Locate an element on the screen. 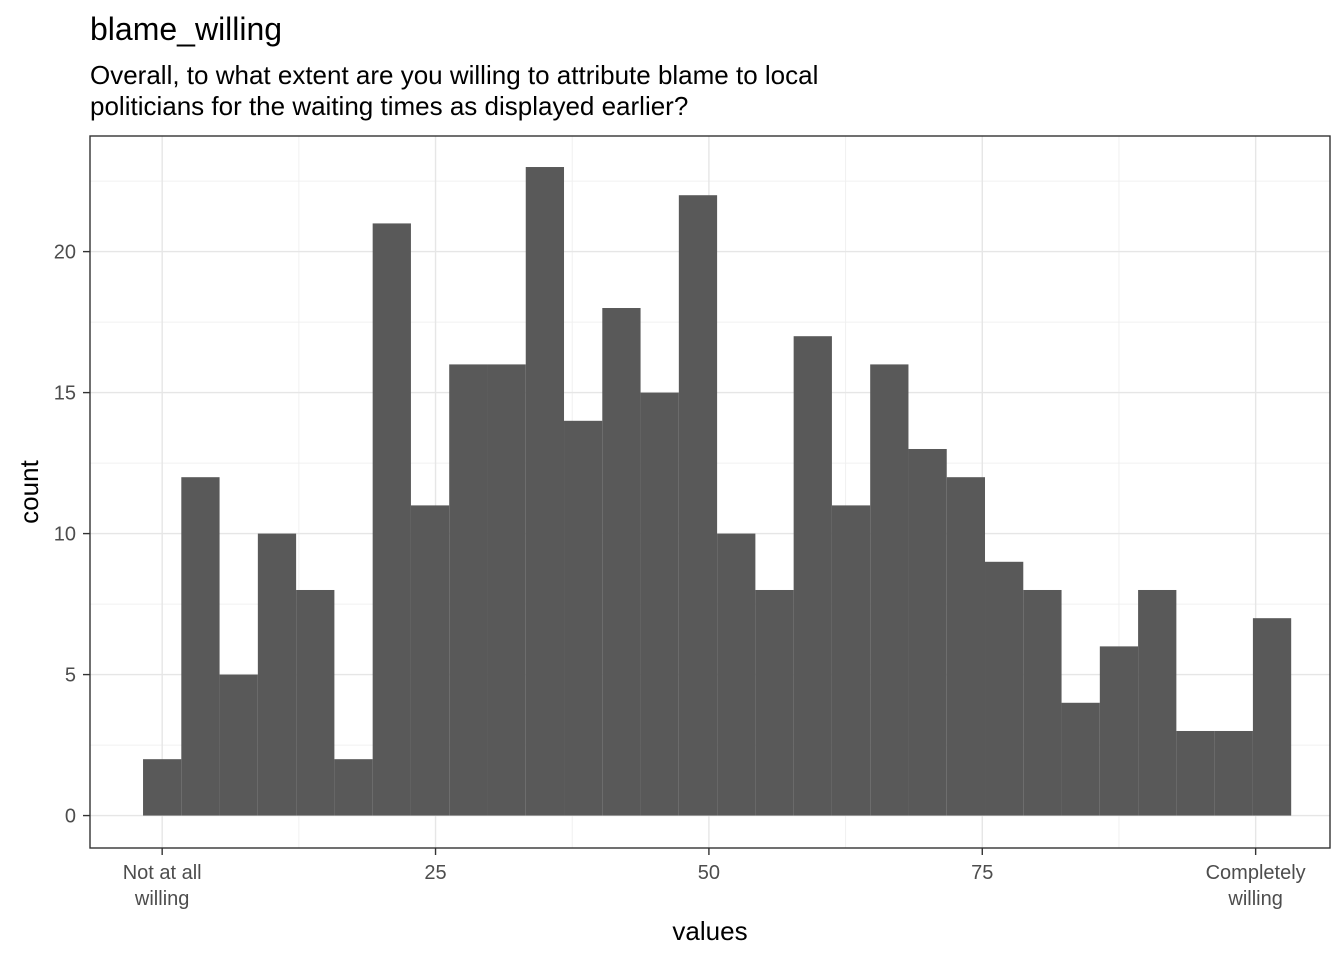 The image size is (1344, 960). y-tick-label: 10 is located at coordinates (65, 535).